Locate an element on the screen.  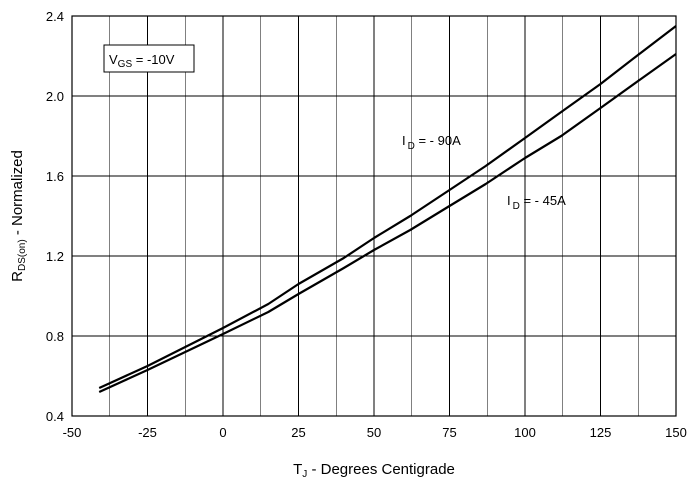
x-tick-label: 50 is located at coordinates (374, 432).